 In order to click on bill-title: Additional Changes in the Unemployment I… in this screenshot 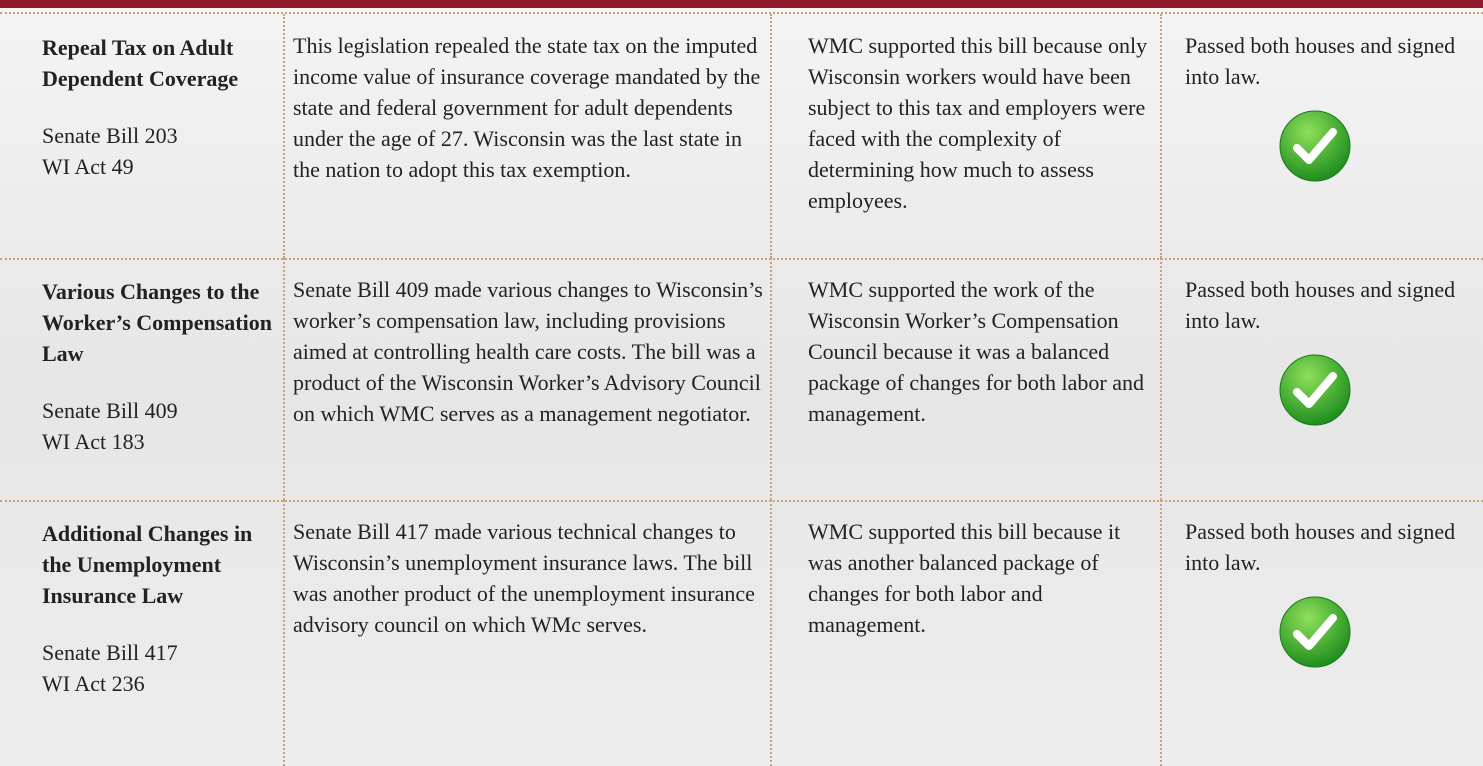, I will do `click(147, 564)`.